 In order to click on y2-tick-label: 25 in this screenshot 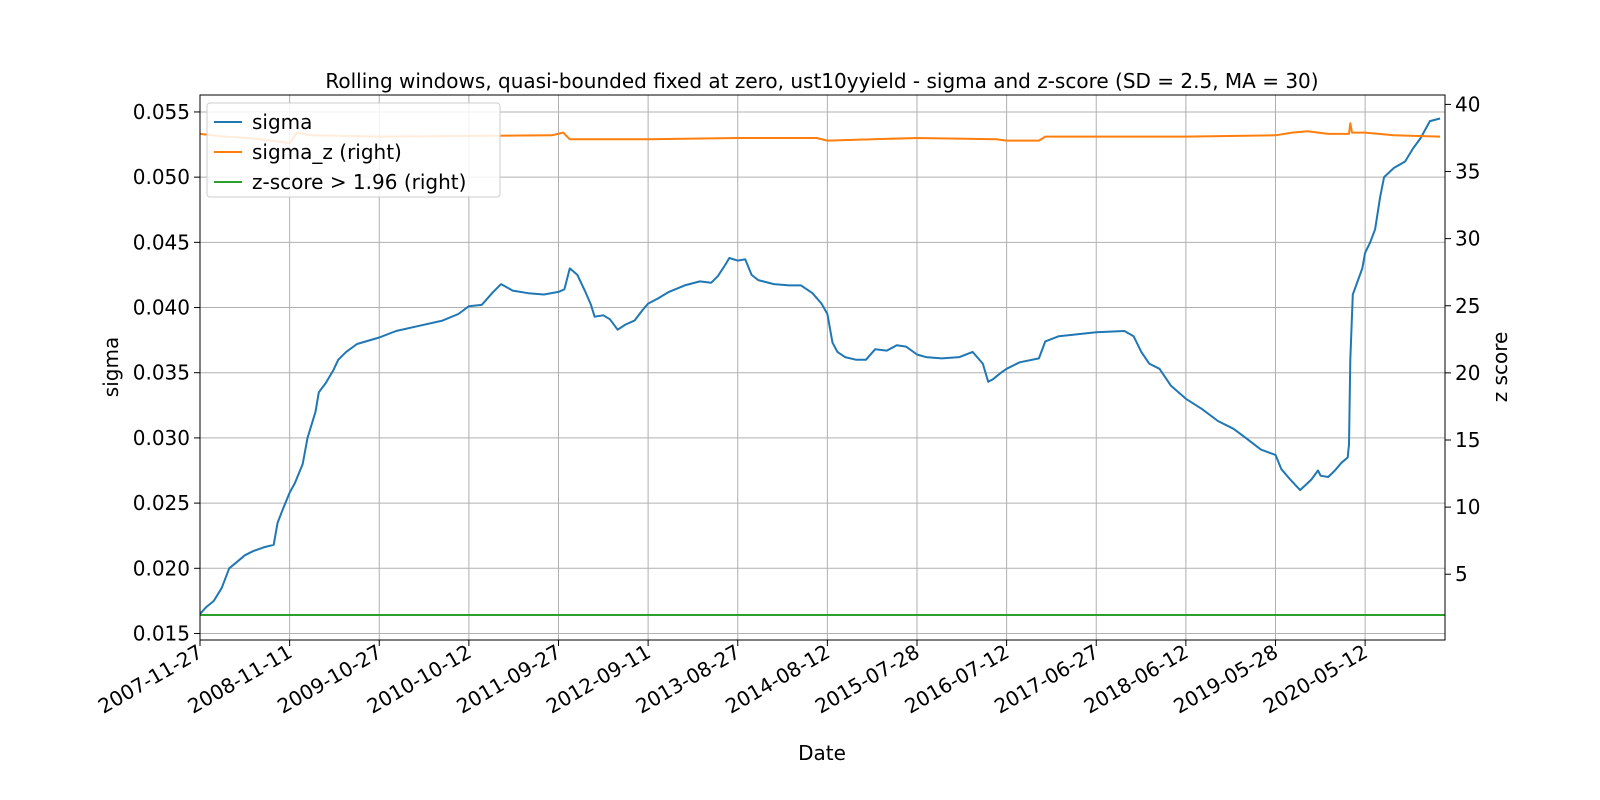, I will do `click(1467, 306)`.